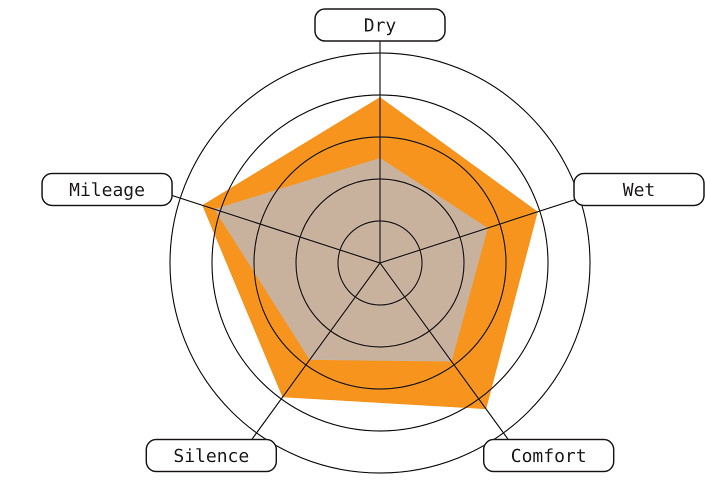 The width and height of the screenshot is (706, 487). Describe the element at coordinates (380, 25) in the screenshot. I see `spoke-label: Dry` at that location.